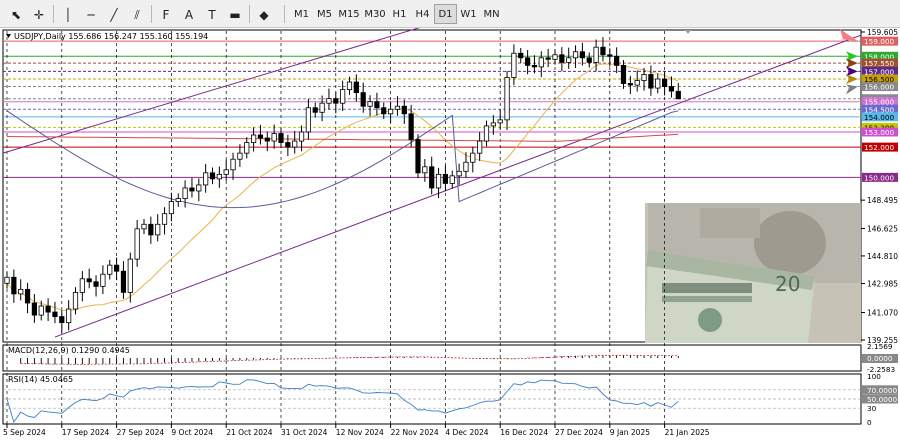 The image size is (900, 446). I want to click on timeframe-m5: M5, so click(324, 14).